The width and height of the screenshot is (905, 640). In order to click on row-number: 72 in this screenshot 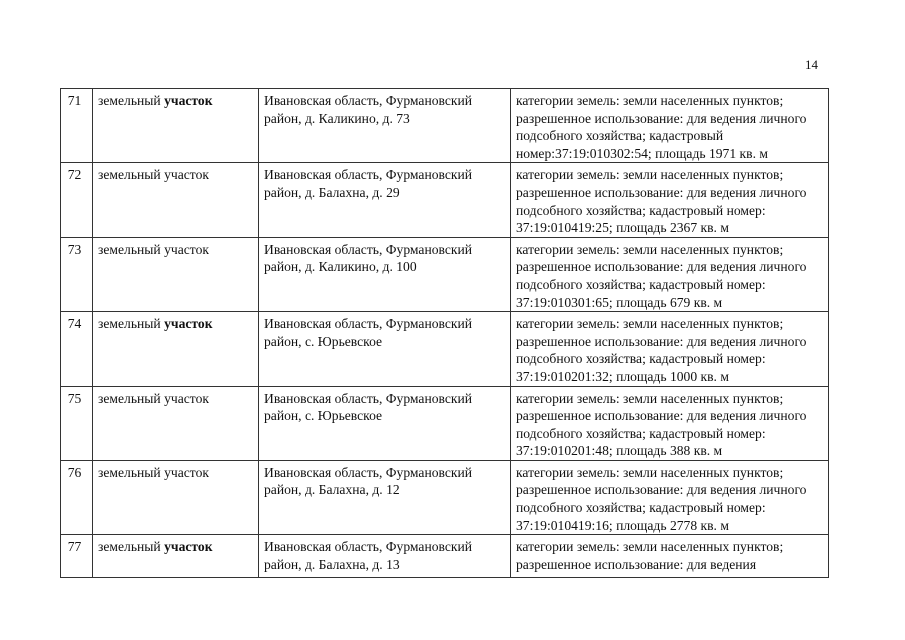, I will do `click(76, 200)`.